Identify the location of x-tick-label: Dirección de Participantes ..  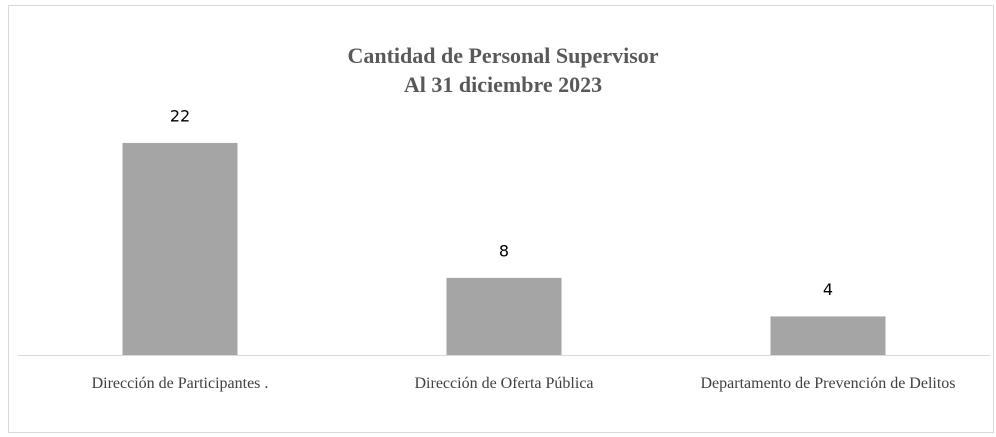
(180, 383).